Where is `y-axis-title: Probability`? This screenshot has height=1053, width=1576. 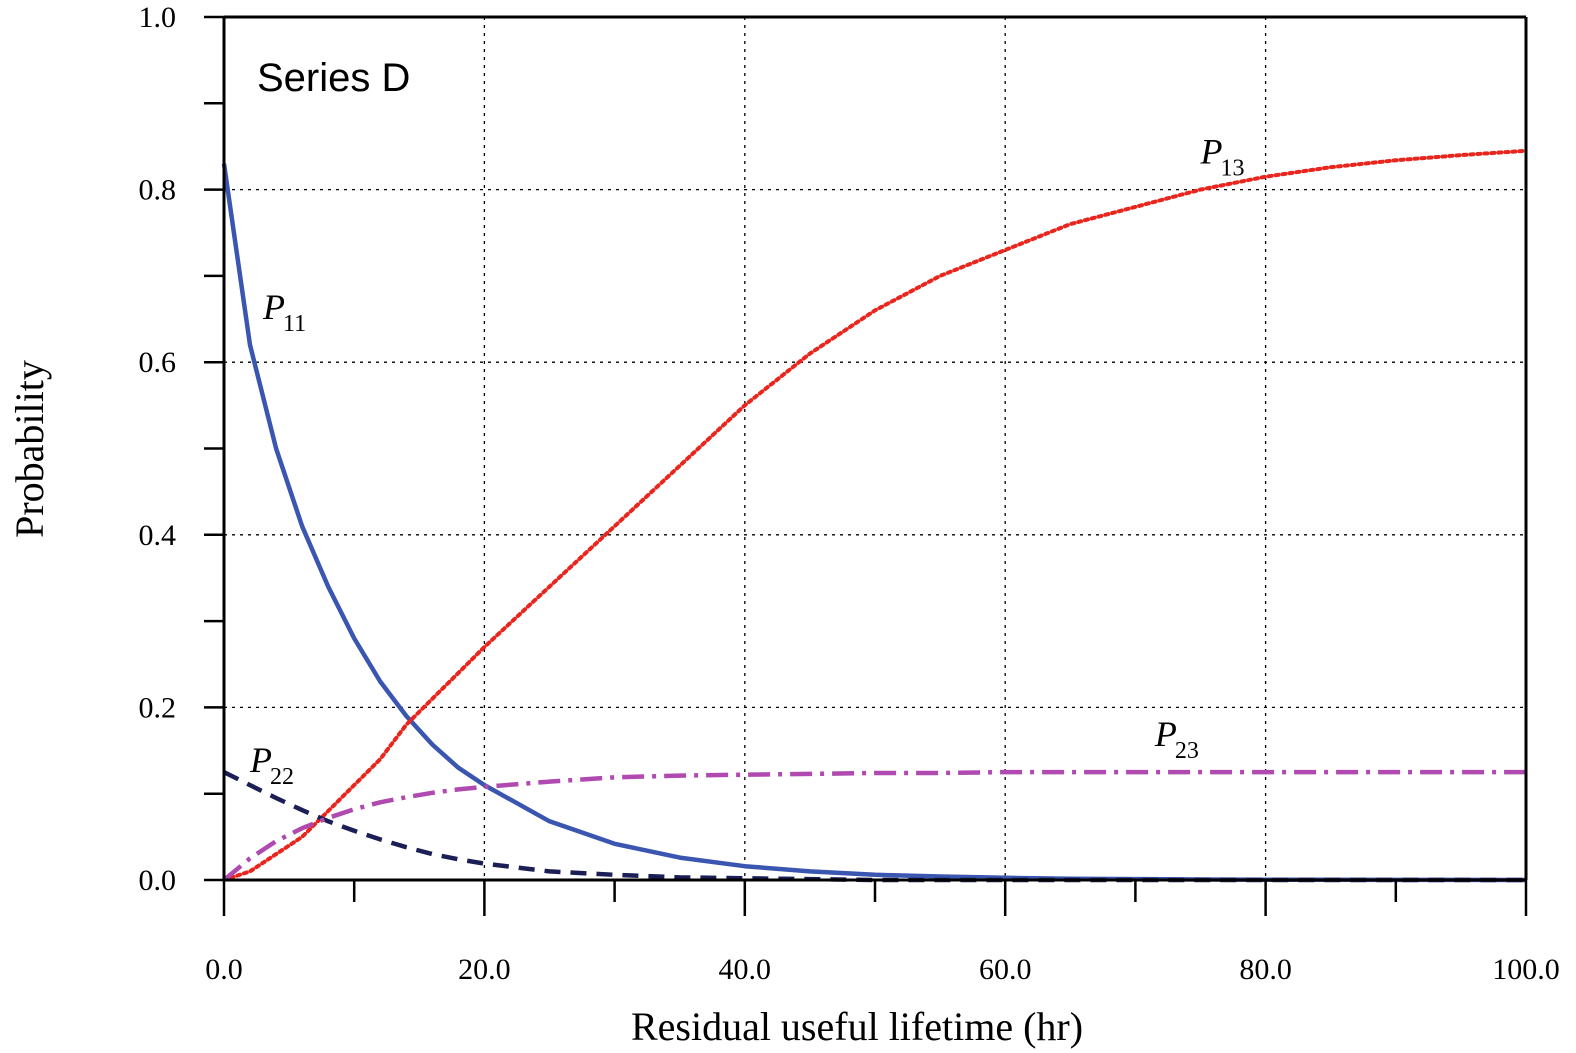 y-axis-title: Probability is located at coordinates (29, 449).